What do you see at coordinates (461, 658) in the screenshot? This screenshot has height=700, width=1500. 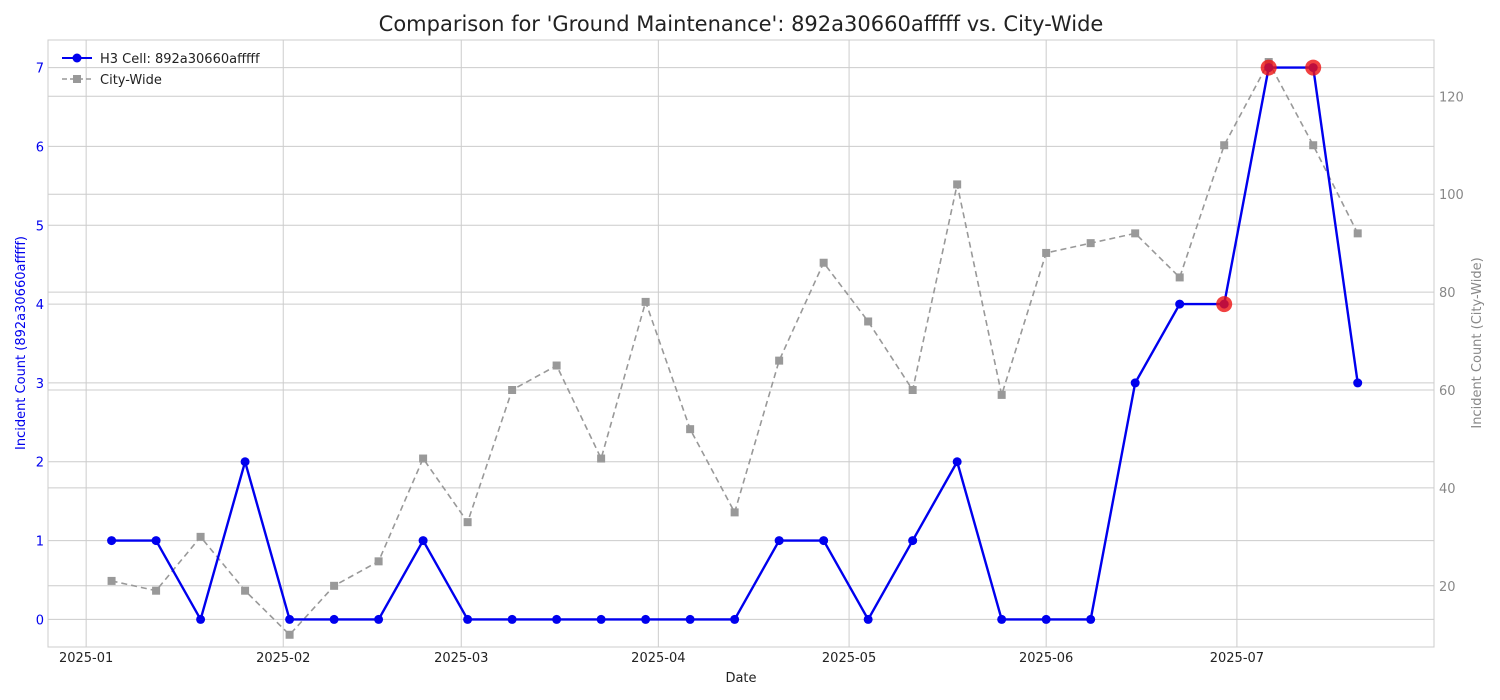 I see `x-tick-label: 2025-03` at bounding box center [461, 658].